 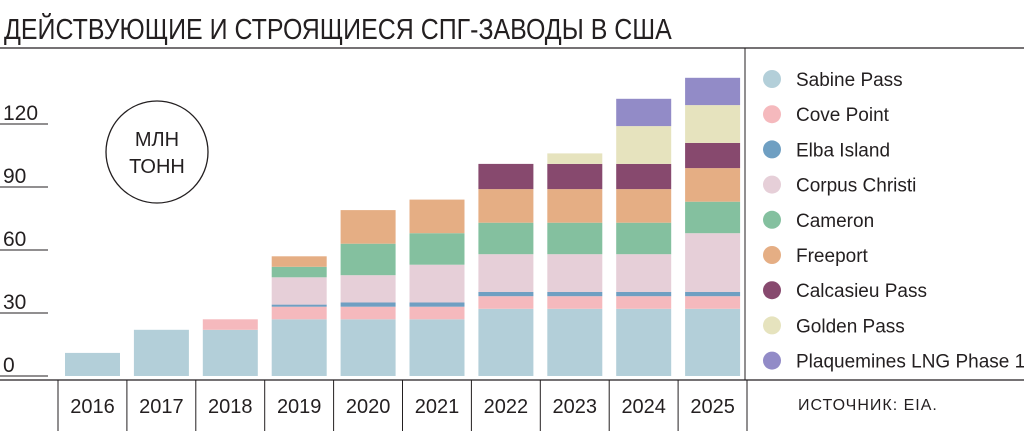 What do you see at coordinates (643, 407) in the screenshot?
I see `x-tick-label: 2024` at bounding box center [643, 407].